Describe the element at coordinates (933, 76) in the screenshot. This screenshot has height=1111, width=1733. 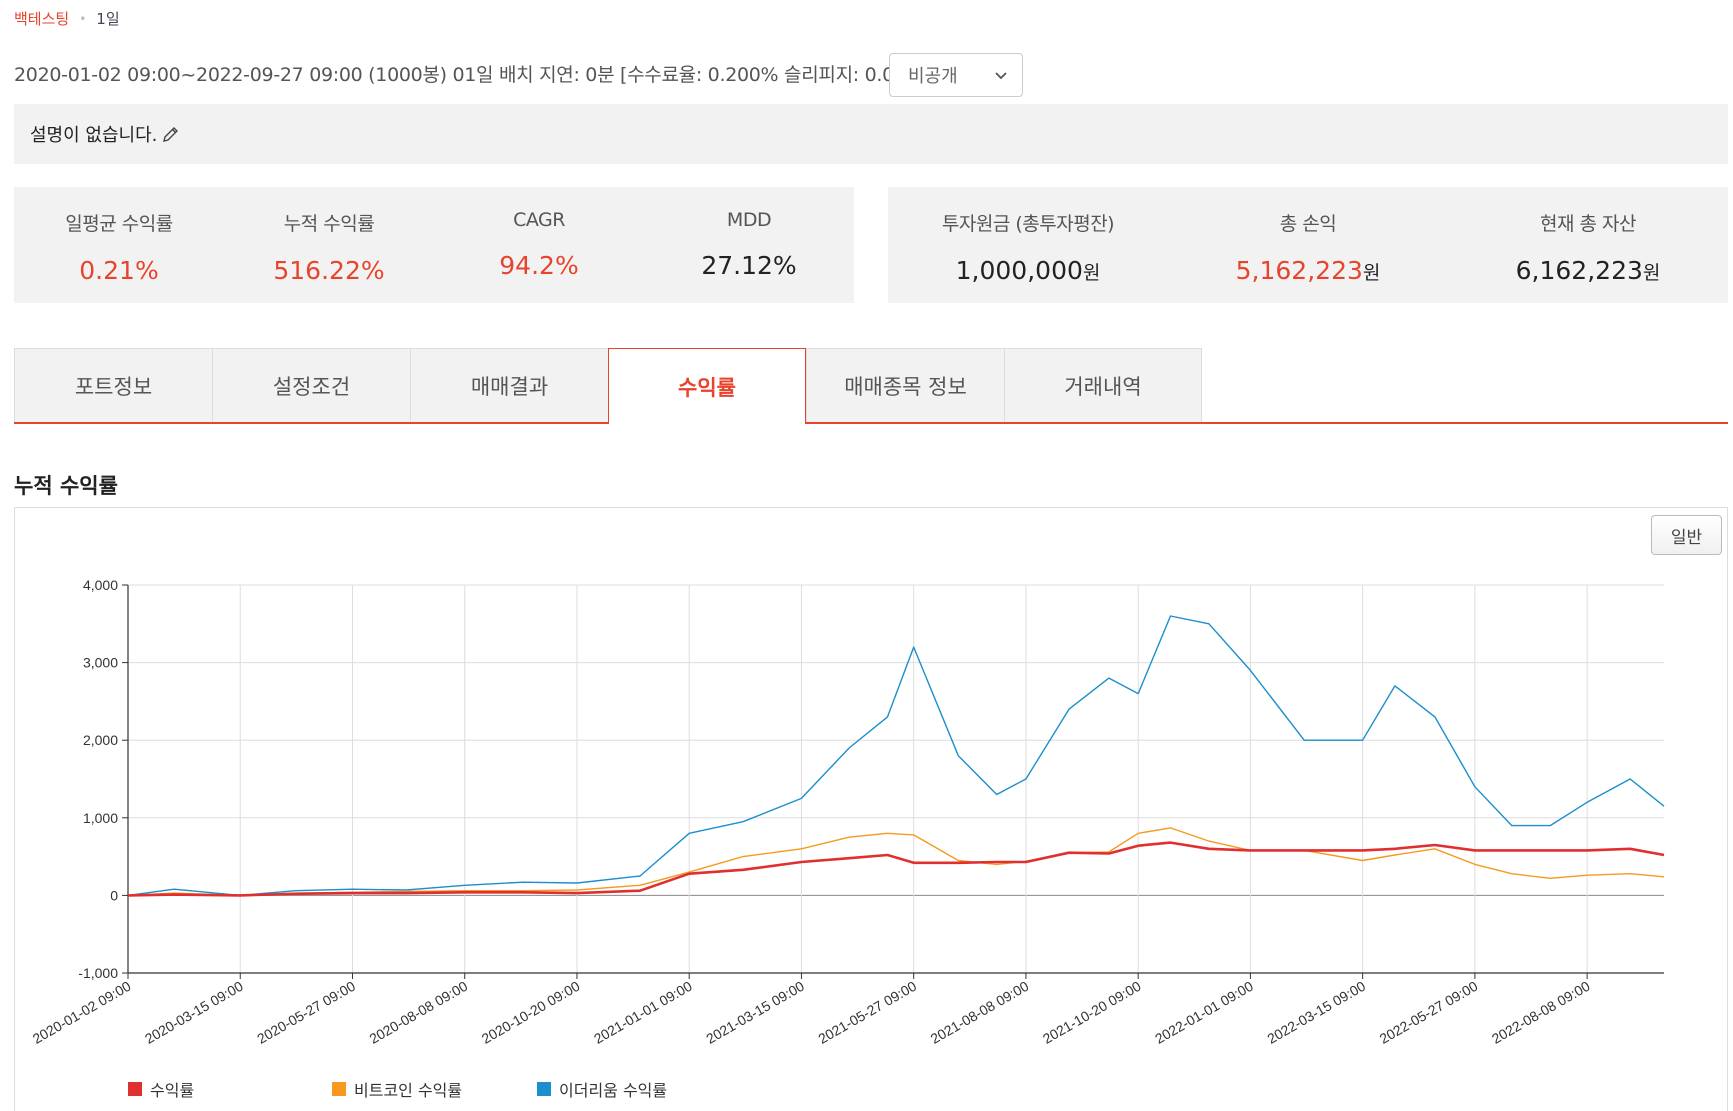
I see `visibility-select-value: 비공개` at that location.